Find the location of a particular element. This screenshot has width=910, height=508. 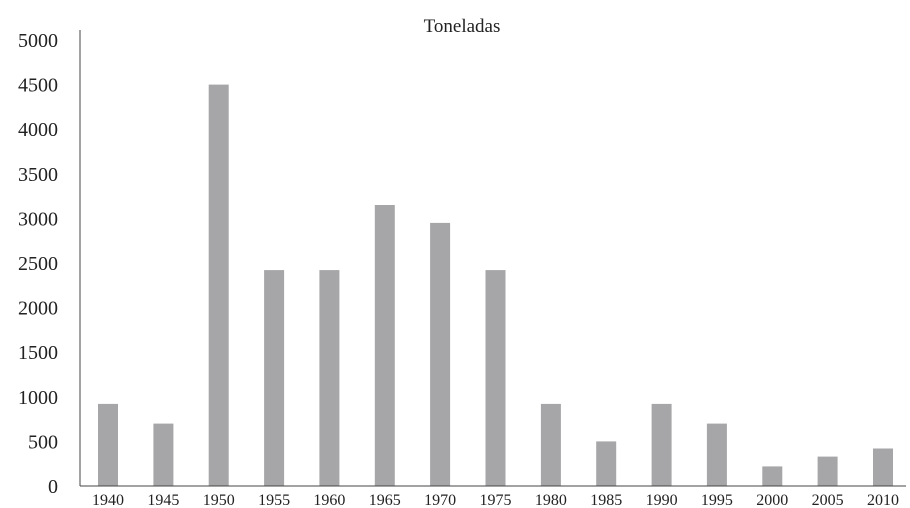

bar-1985 is located at coordinates (606, 463).